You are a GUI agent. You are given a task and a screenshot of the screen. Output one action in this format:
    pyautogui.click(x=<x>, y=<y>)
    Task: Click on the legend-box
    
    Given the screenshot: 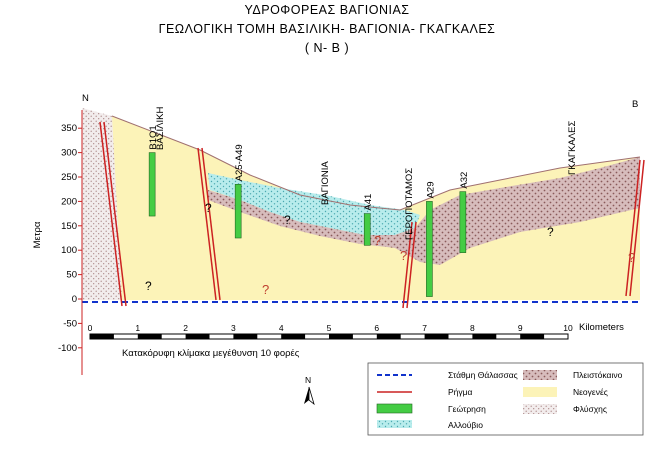 What is the action you would take?
    pyautogui.click(x=505, y=399)
    